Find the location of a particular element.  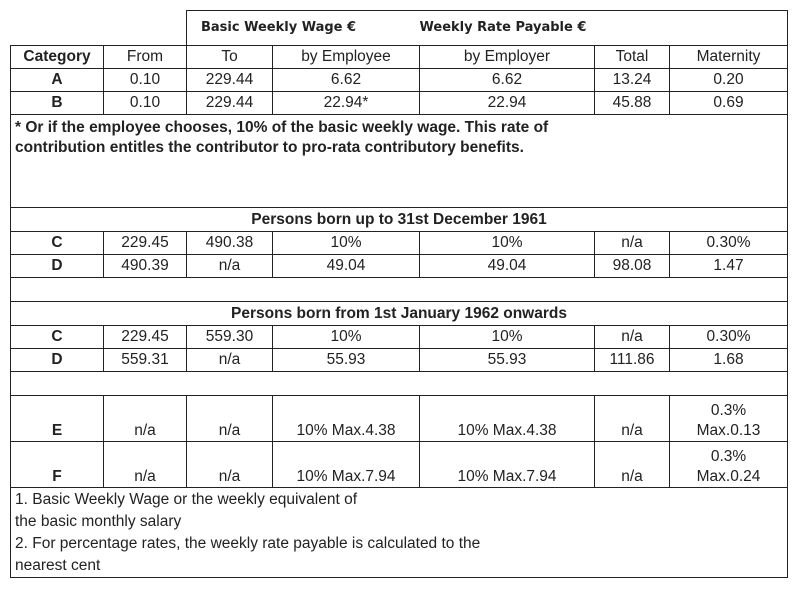

cell: 0.69 is located at coordinates (728, 103).